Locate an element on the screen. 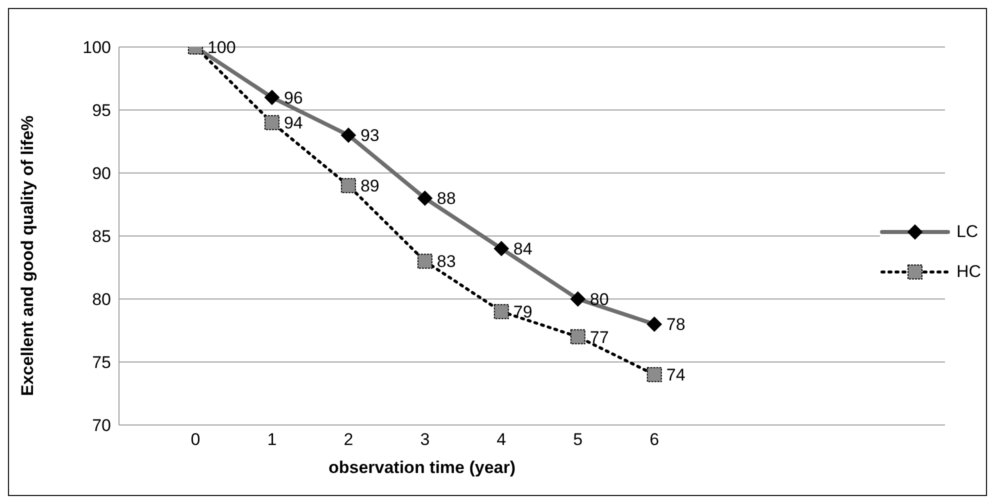 The image size is (995, 504). data-label: 100 is located at coordinates (221, 48).